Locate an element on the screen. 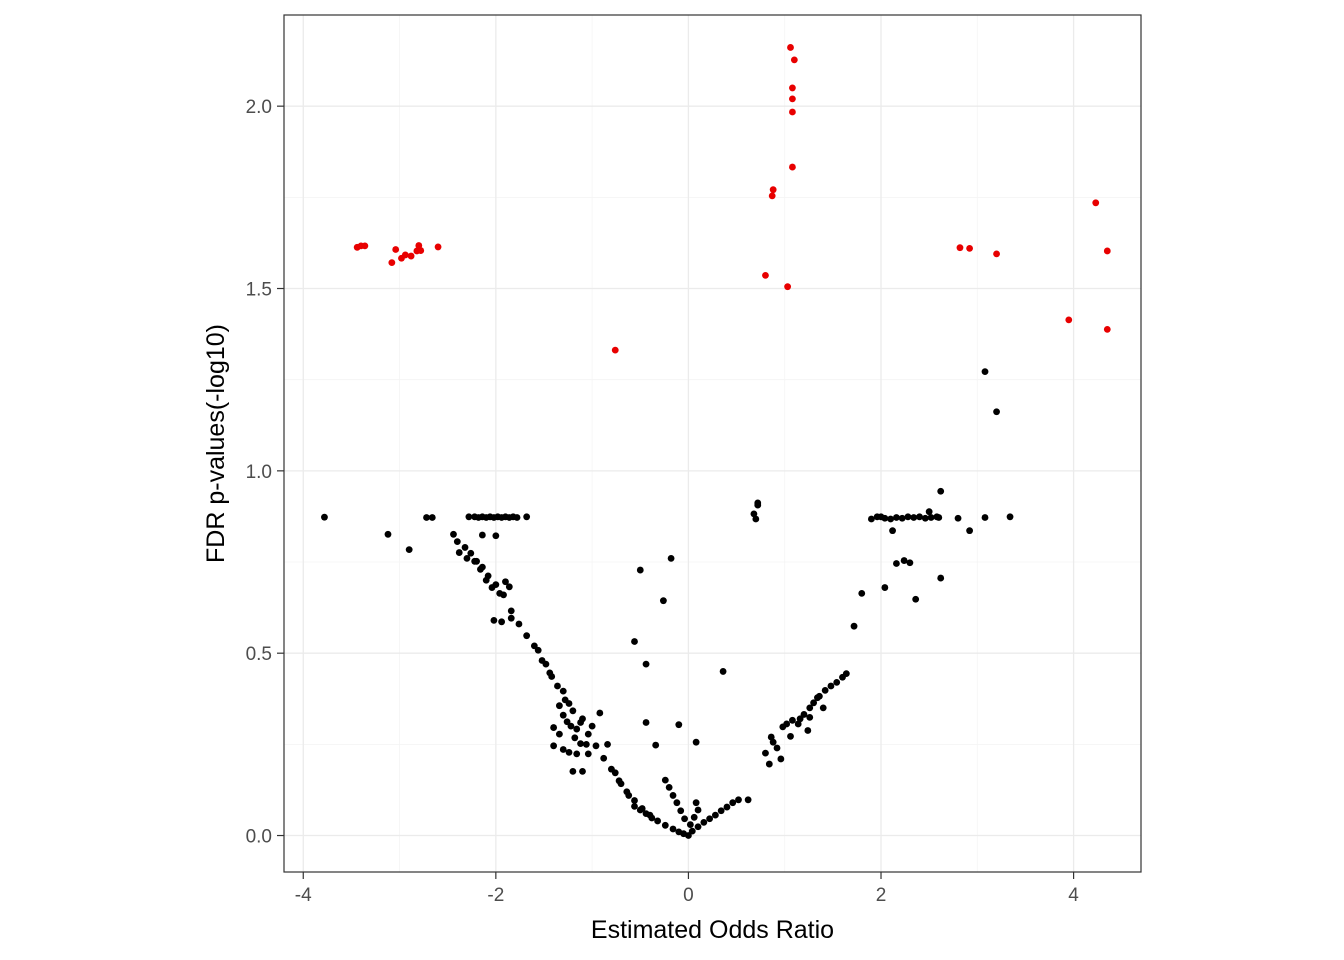  y-axis: 0.0 0.5 1.0 1.5 2.0 is located at coordinates (265, 472).